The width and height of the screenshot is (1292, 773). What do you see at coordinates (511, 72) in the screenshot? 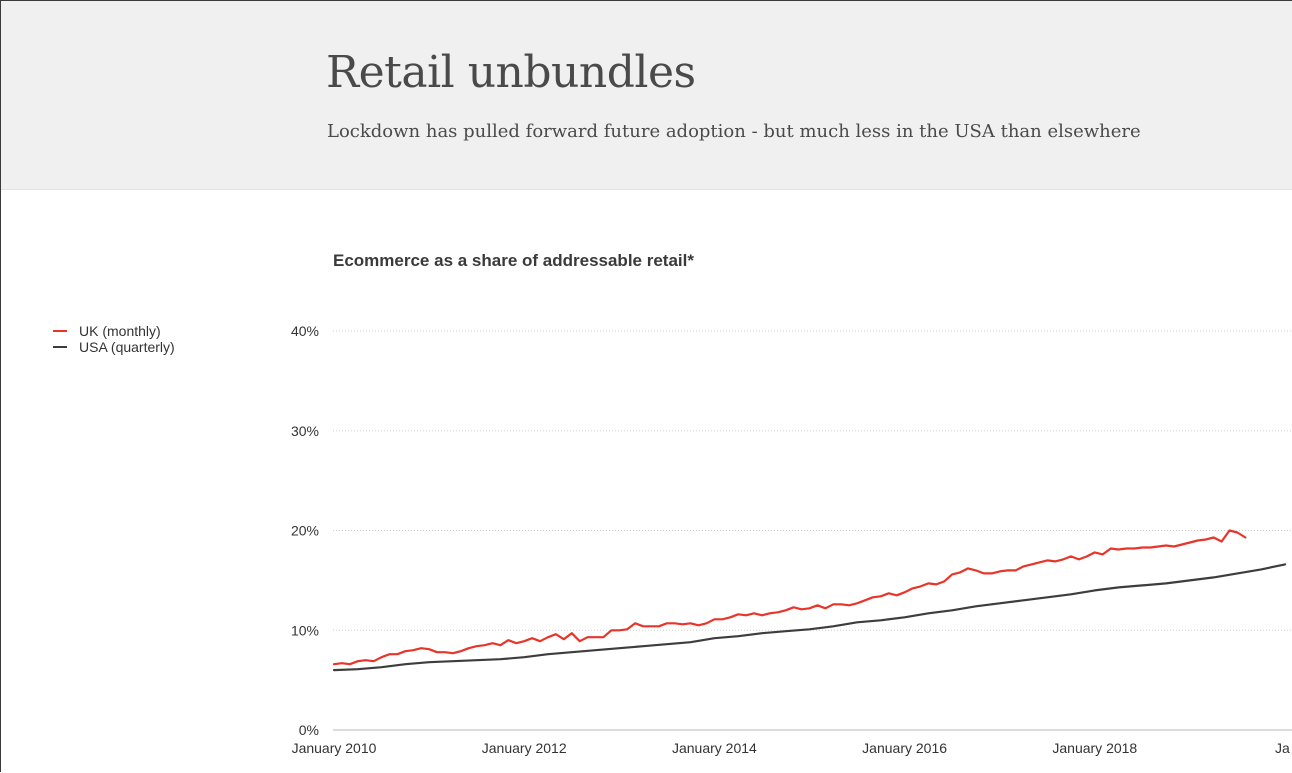
I see `page-title: Retail unbundles` at bounding box center [511, 72].